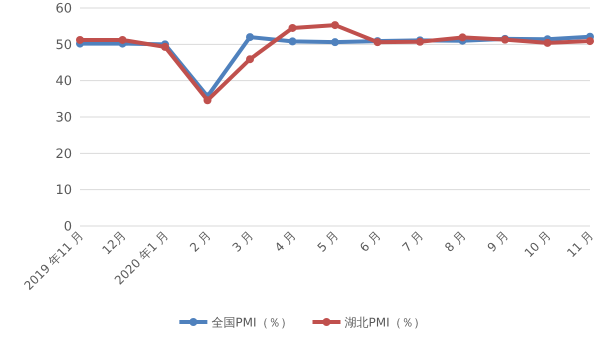 Image resolution: width=605 pixels, height=340 pixels. What do you see at coordinates (455, 241) in the screenshot?
I see `x-tick-label: 8 月` at bounding box center [455, 241].